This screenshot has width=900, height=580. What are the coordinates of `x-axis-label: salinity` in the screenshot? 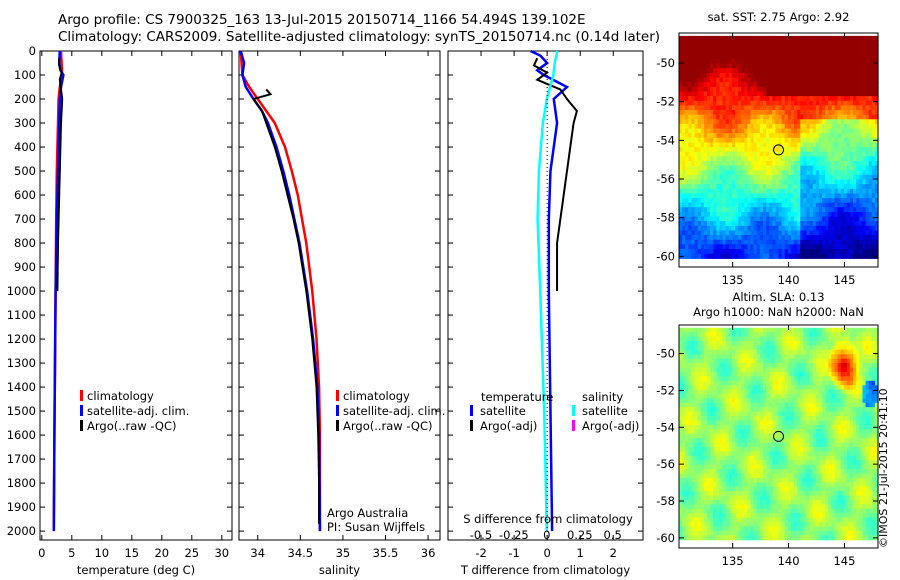 It's located at (339, 570).